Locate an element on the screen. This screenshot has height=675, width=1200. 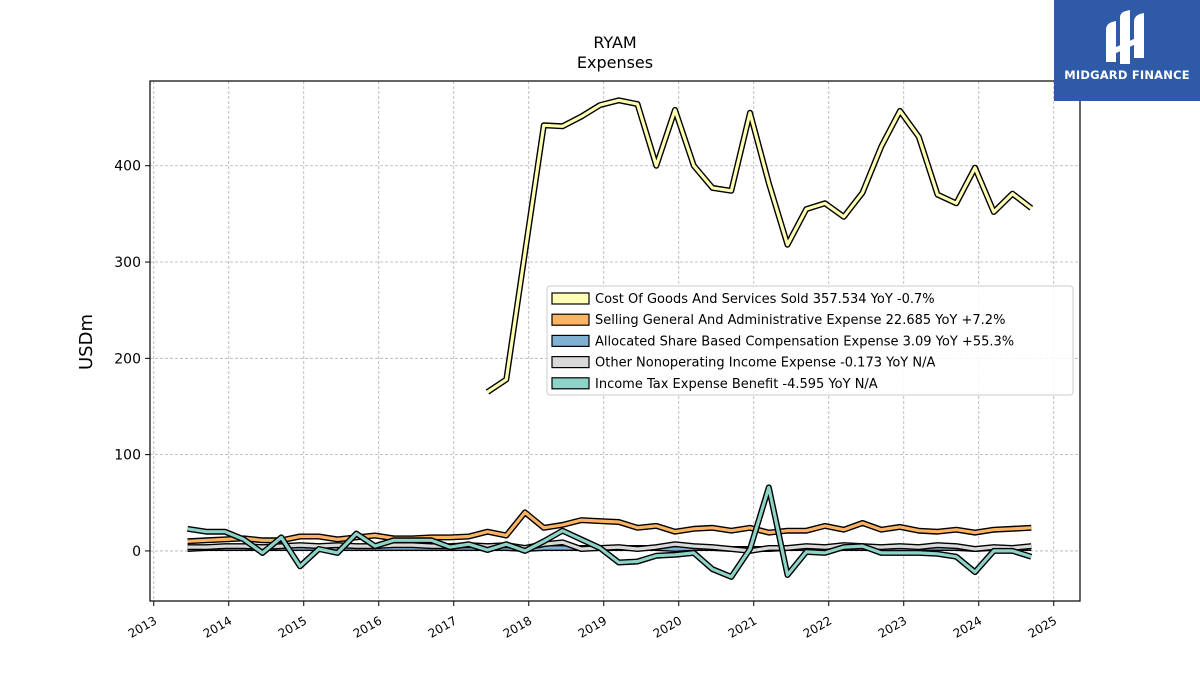
x-tick-label: 2023 is located at coordinates (892, 626).